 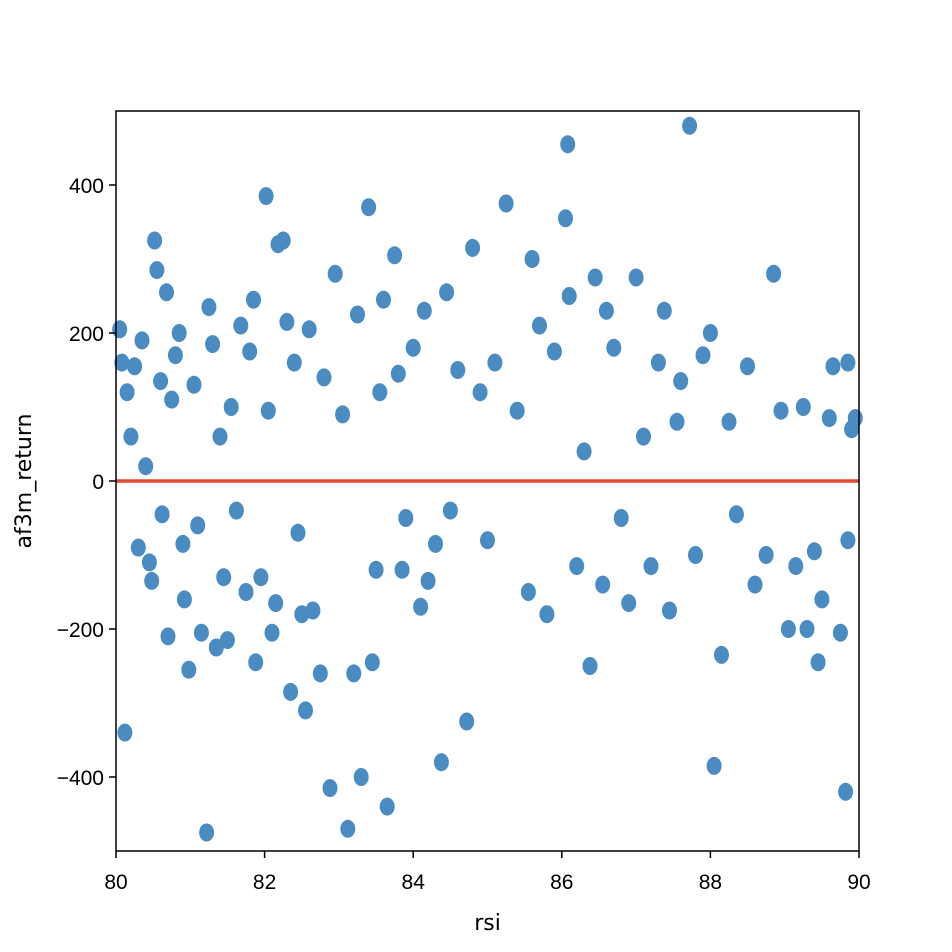 What do you see at coordinates (710, 882) in the screenshot?
I see `x-tick-label: 88` at bounding box center [710, 882].